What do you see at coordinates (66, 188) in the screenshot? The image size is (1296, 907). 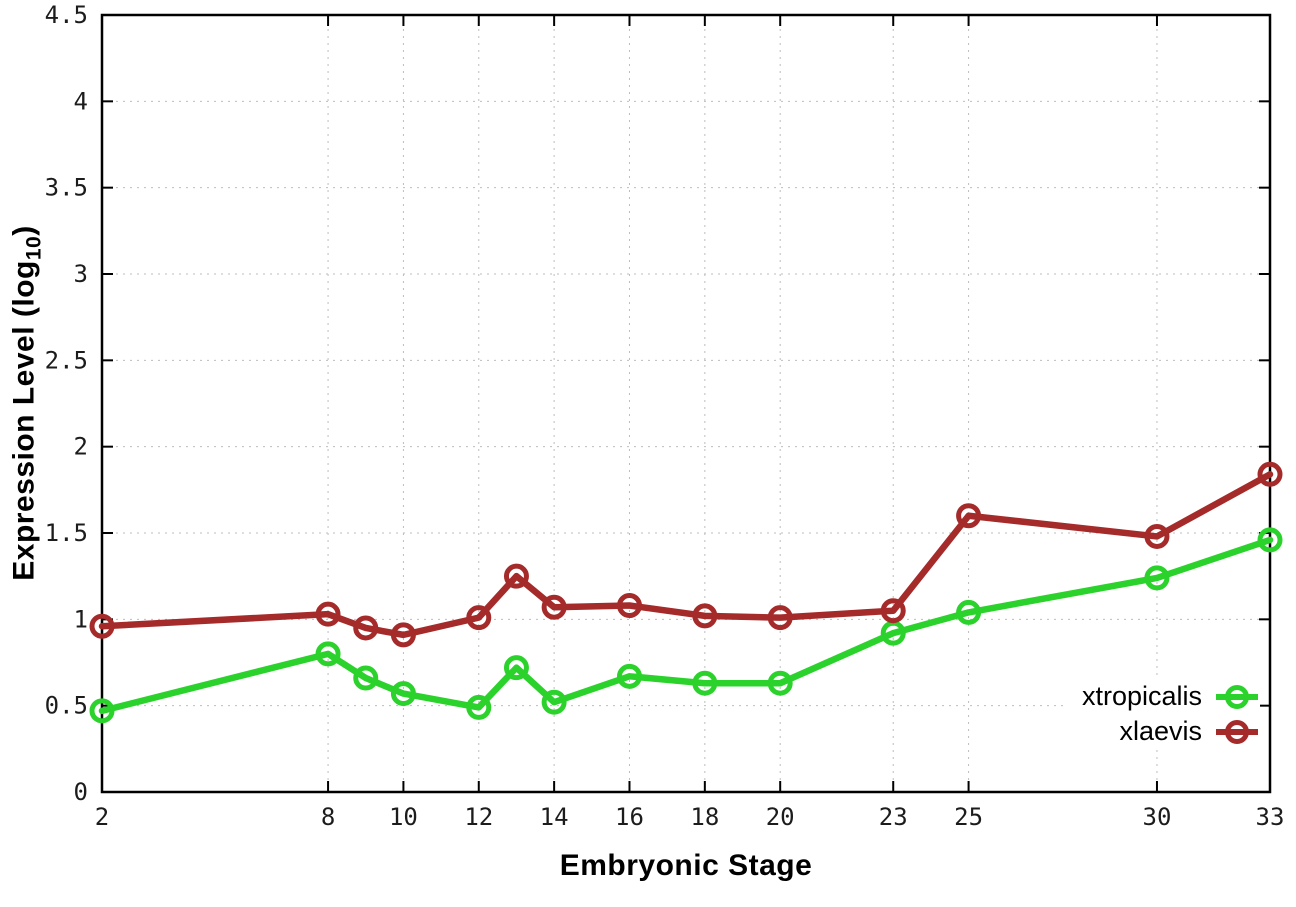 I see `y-tick-label: 3.5` at bounding box center [66, 188].